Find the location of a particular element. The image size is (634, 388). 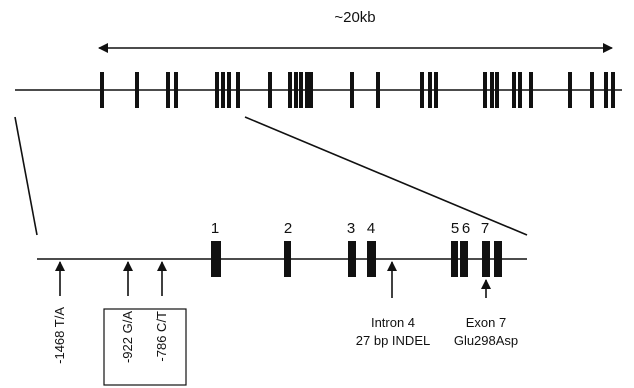

exon-number-3: 3 is located at coordinates (351, 228).